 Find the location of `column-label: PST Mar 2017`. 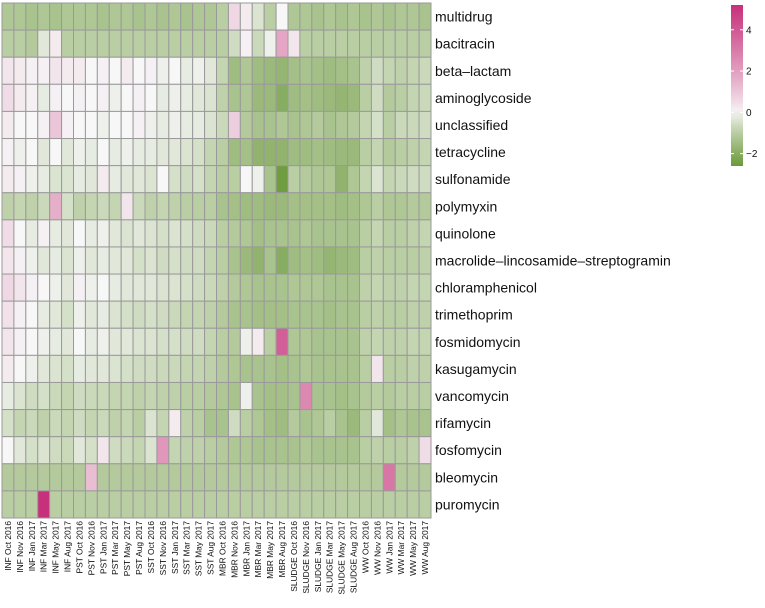

column-label: PST Mar 2017 is located at coordinates (115, 548).